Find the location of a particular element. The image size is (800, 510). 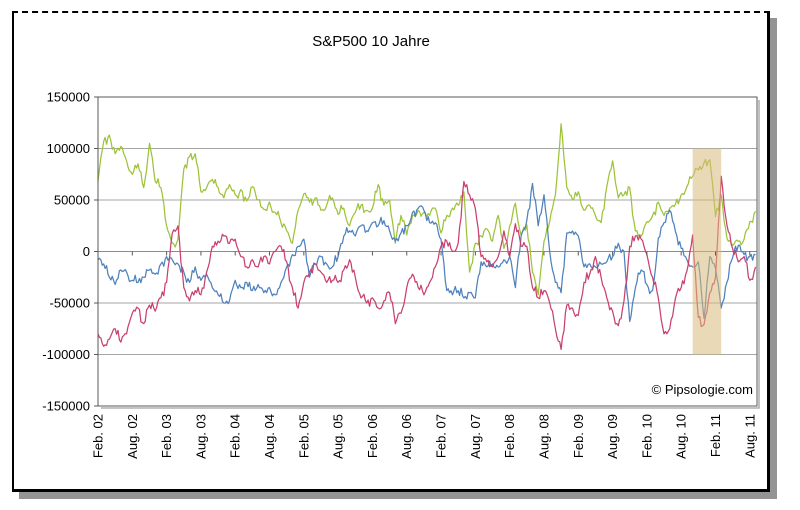

y-axis-label: -50000 is located at coordinates (70, 303).